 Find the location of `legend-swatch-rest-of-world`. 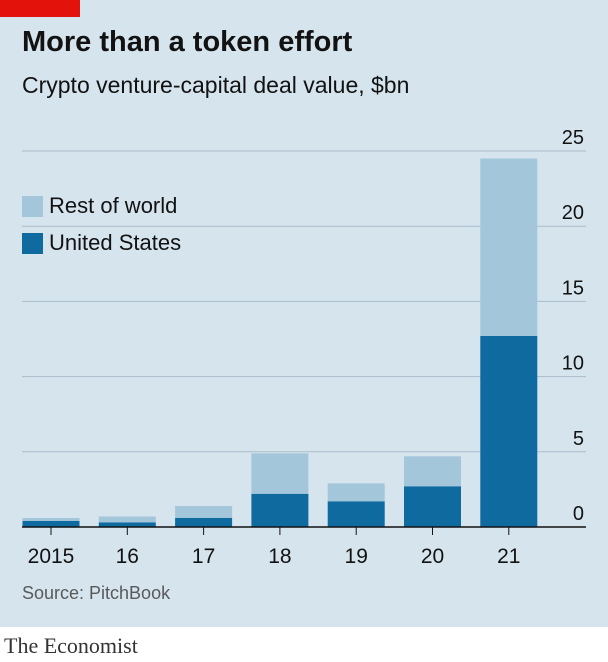

legend-swatch-rest-of-world is located at coordinates (32, 206).